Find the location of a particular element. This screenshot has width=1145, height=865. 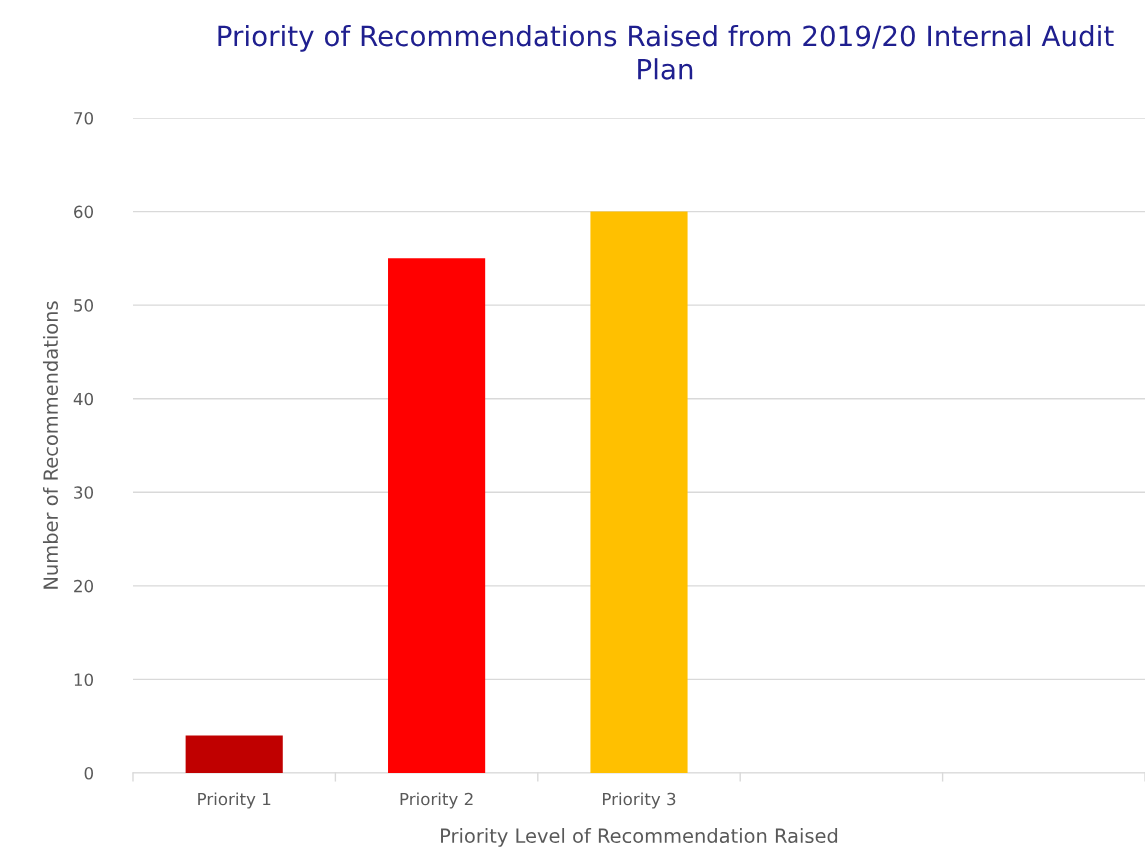

y-tick-label: 70 is located at coordinates (83, 118).